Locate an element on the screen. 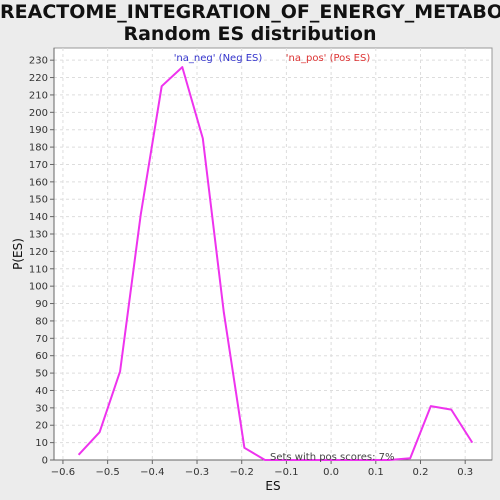 The height and width of the screenshot is (500, 500). y-tick-label: 110 is located at coordinates (38, 269).